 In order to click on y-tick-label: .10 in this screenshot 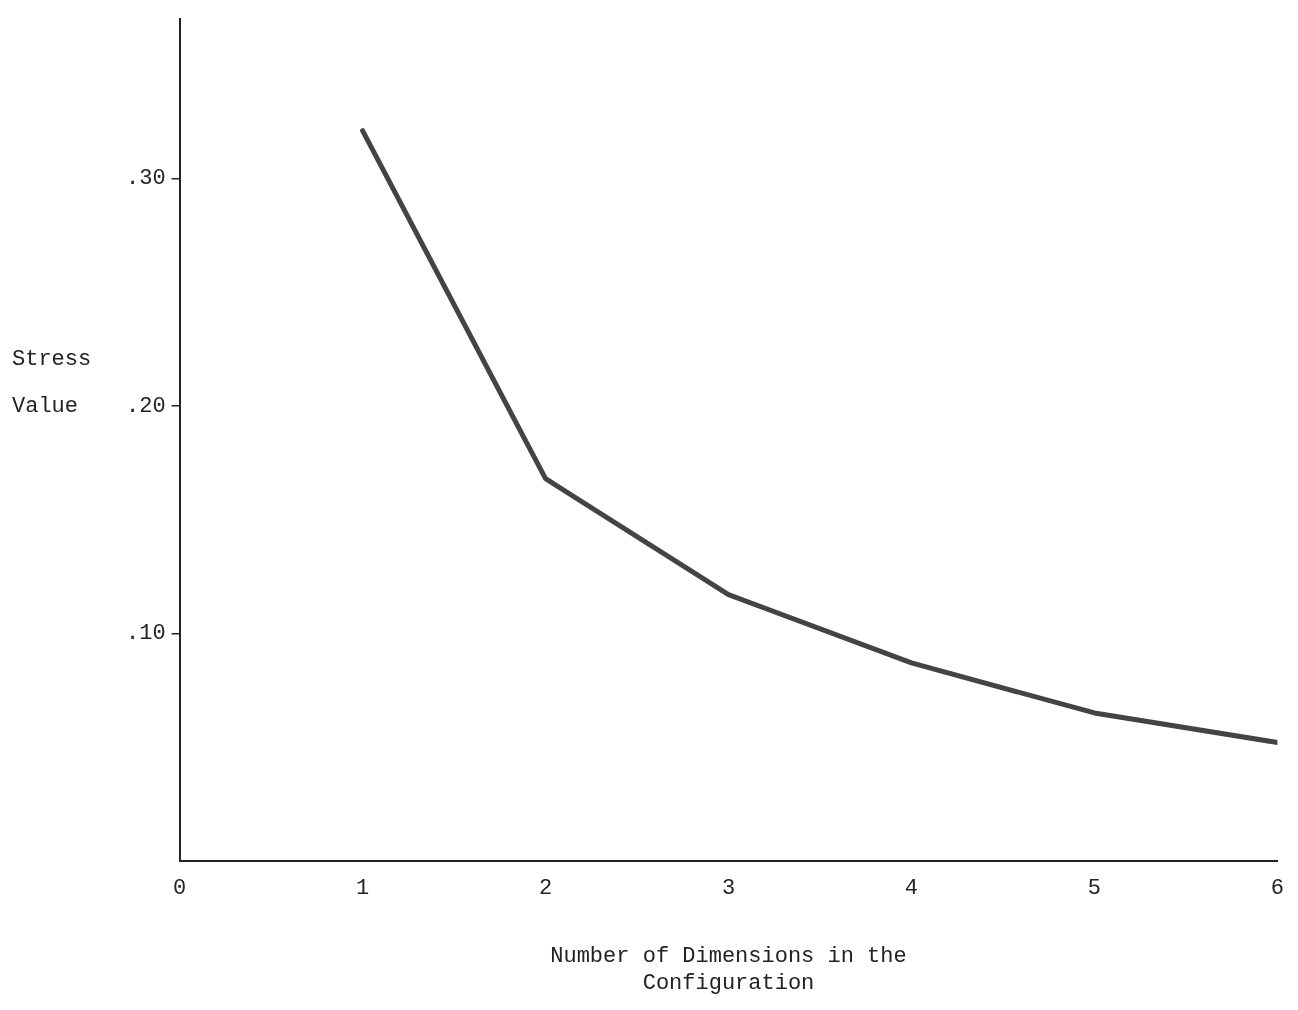, I will do `click(146, 634)`.